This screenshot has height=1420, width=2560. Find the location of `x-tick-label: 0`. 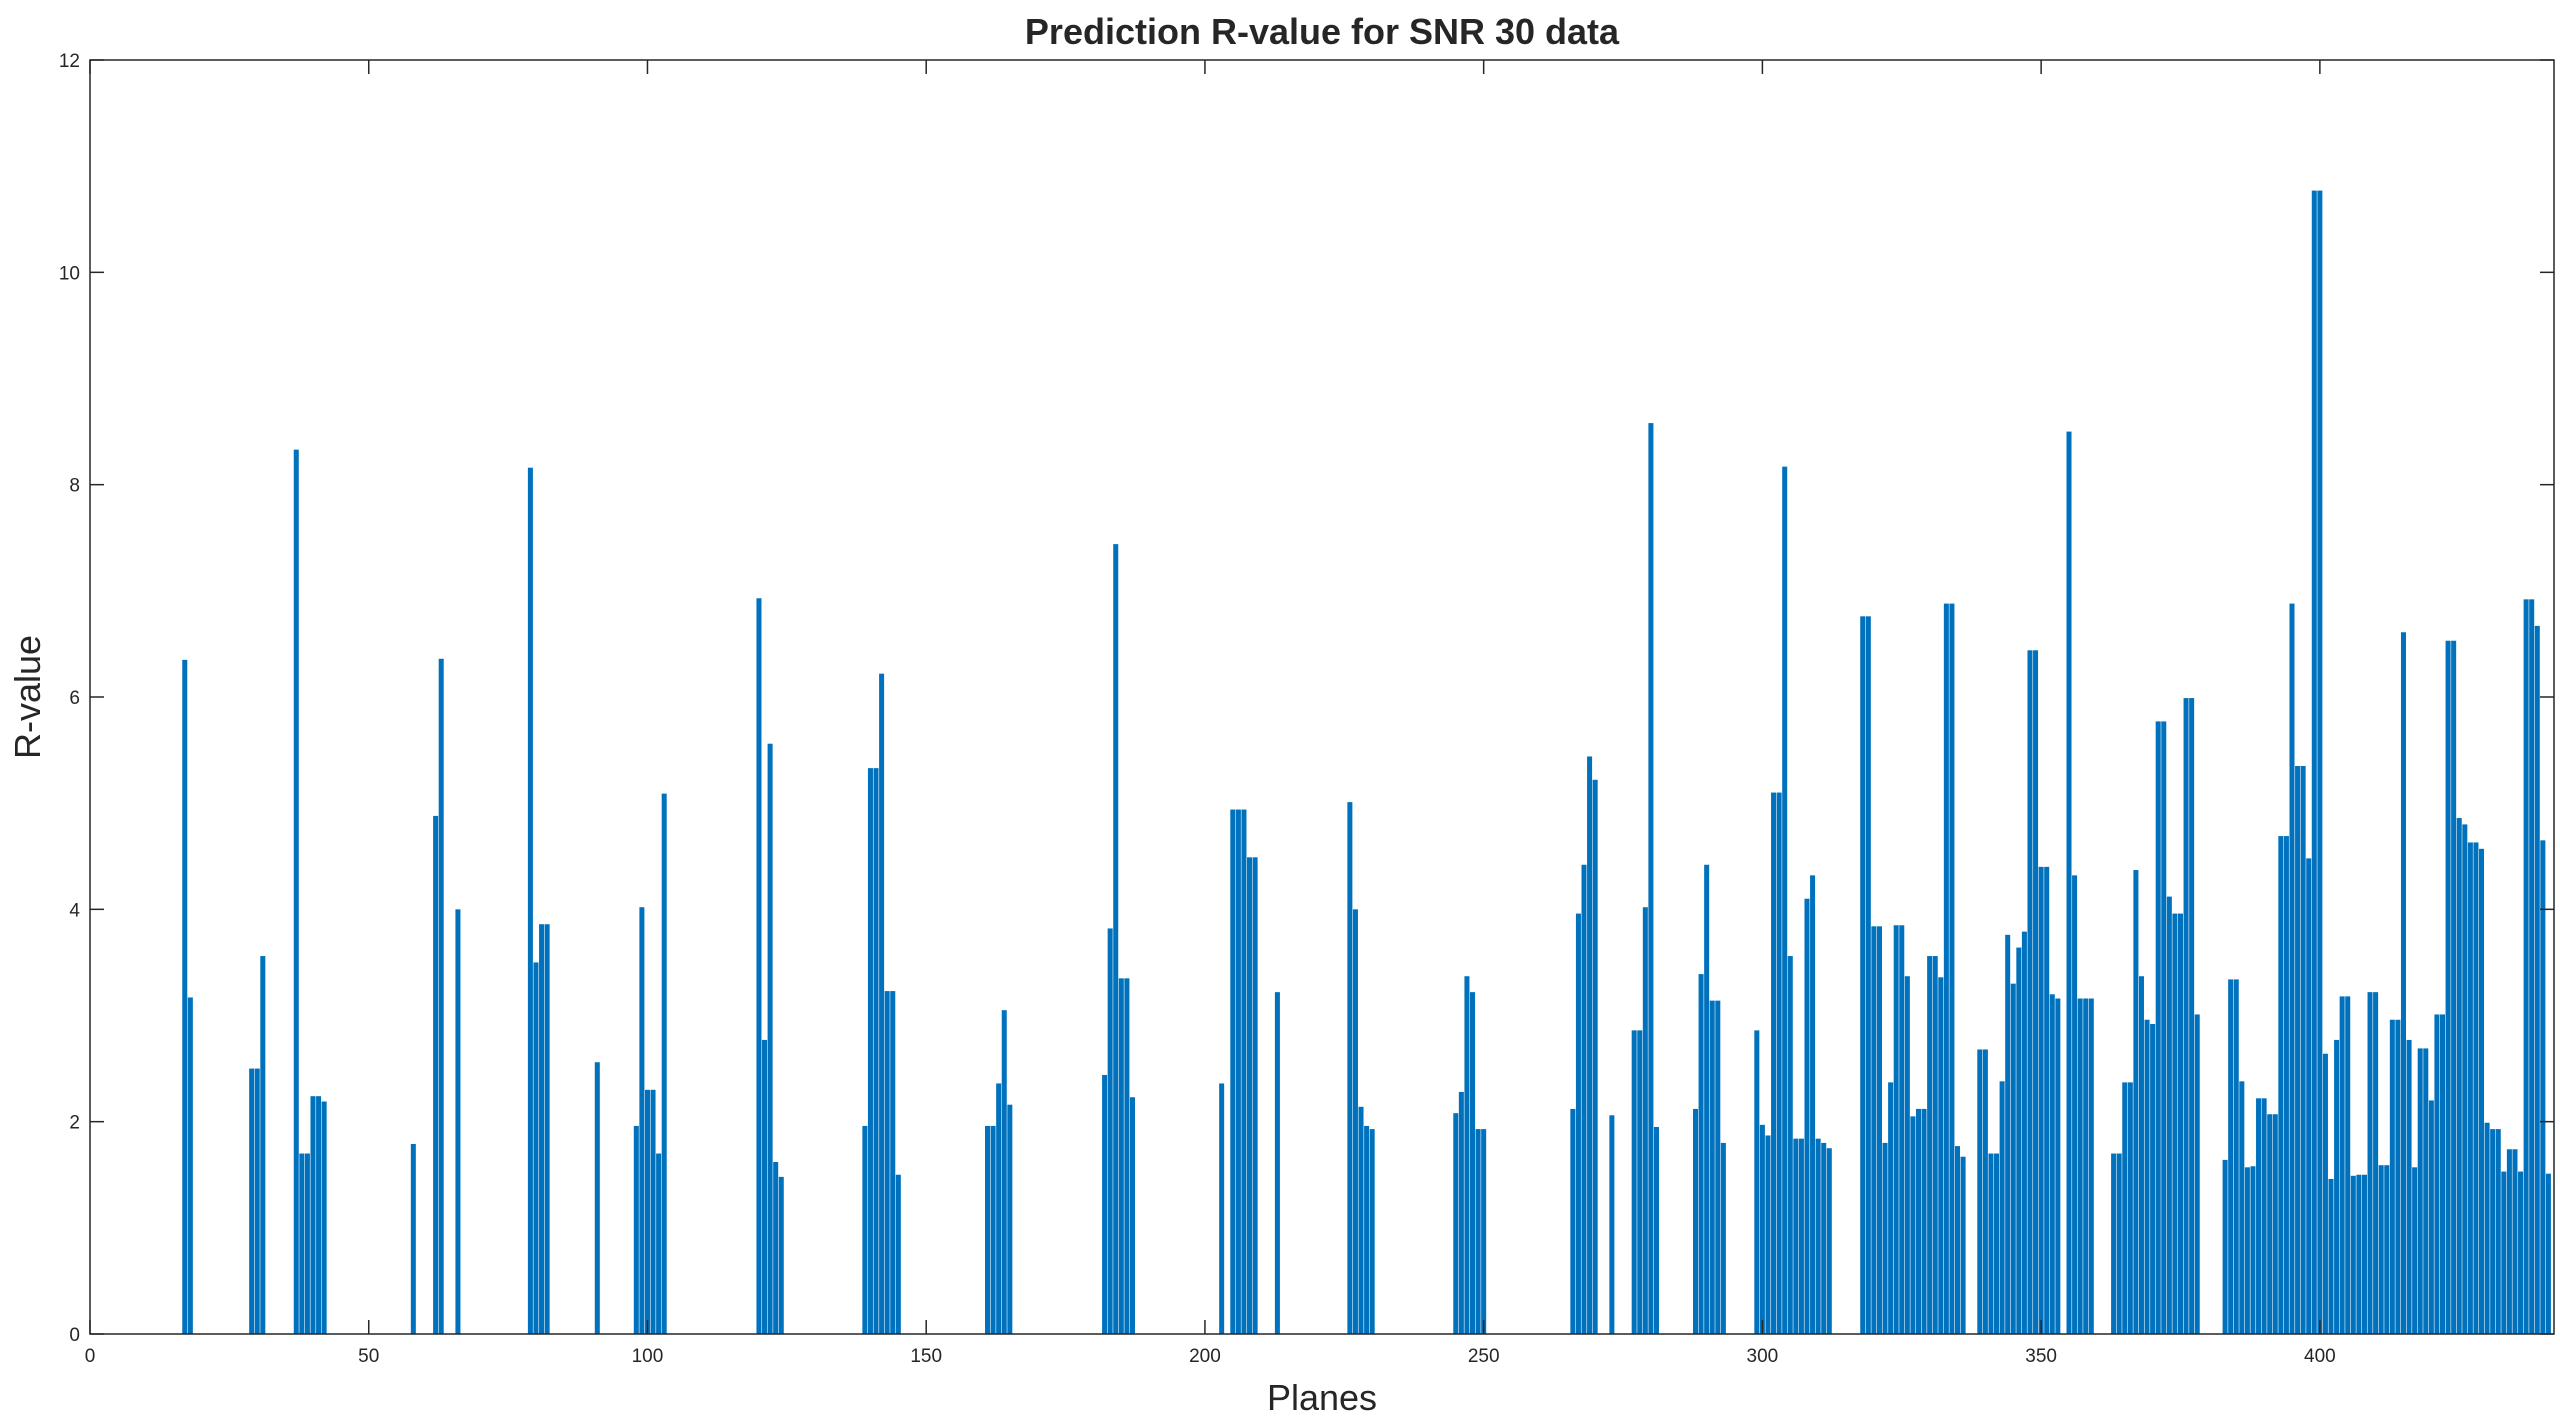

x-tick-label: 0 is located at coordinates (90, 1356).